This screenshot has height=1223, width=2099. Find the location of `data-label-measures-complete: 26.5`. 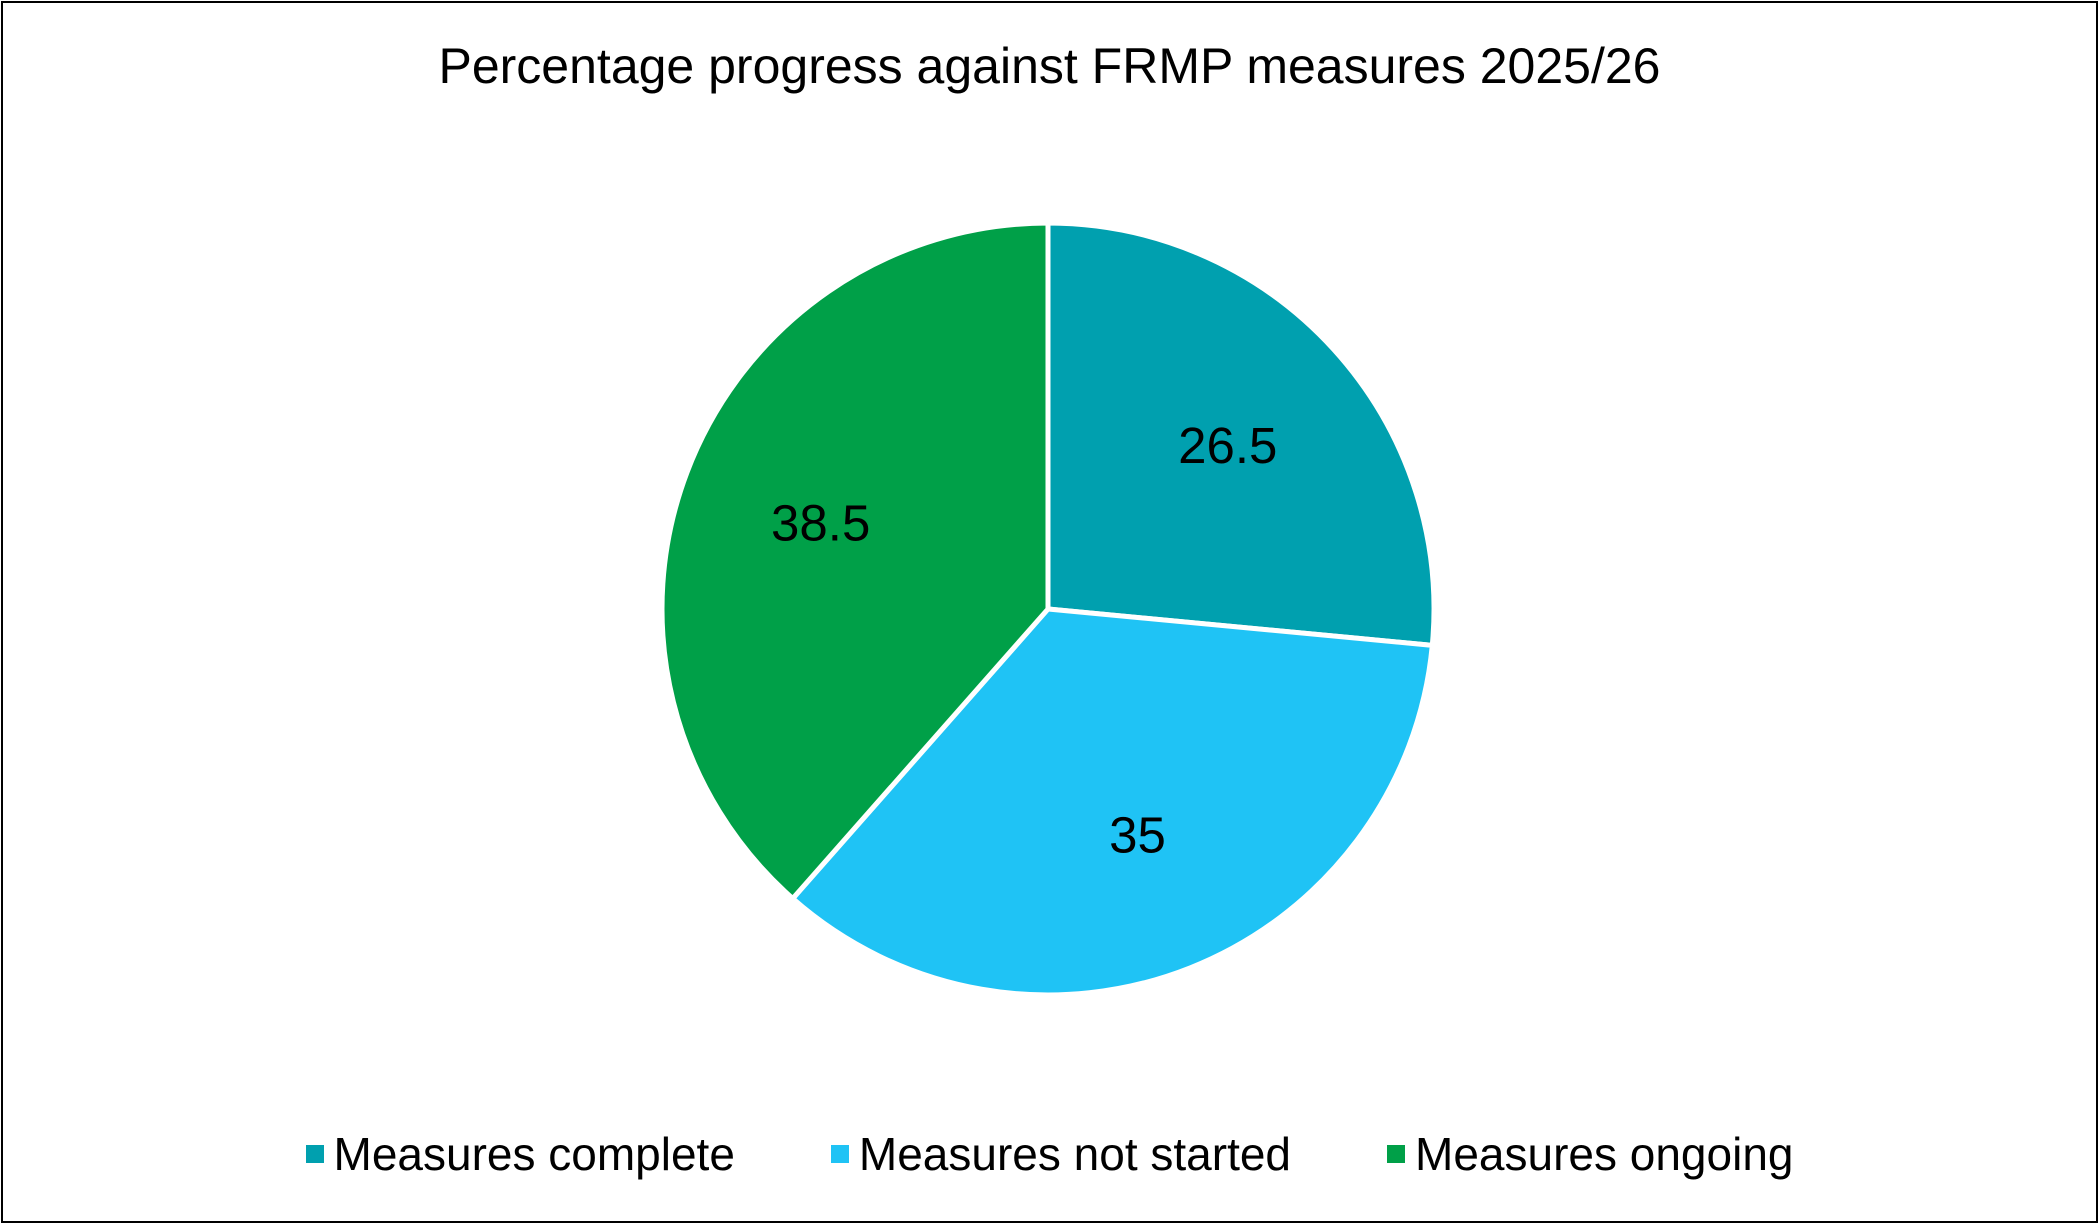

data-label-measures-complete: 26.5 is located at coordinates (1227, 445).